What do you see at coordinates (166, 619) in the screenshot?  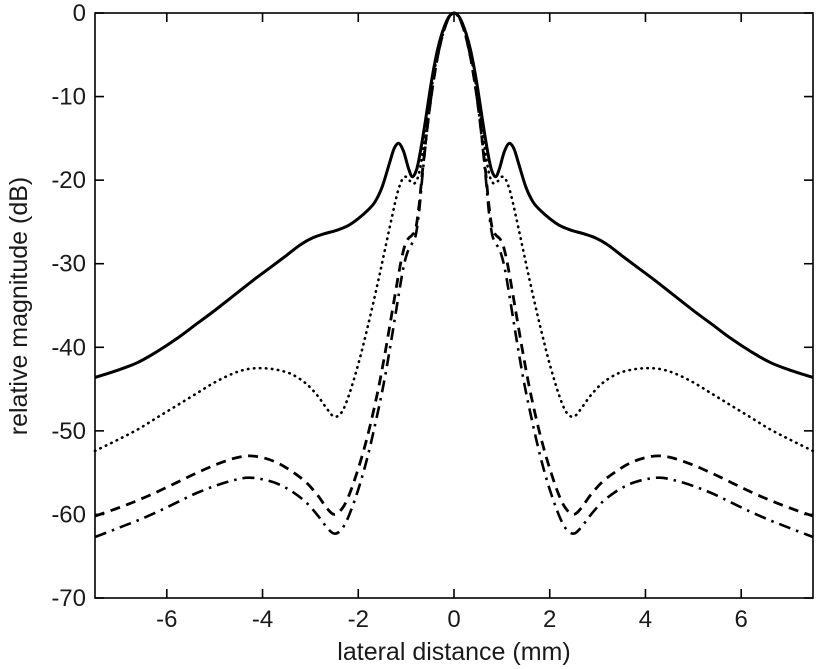 I see `x-tick-label: -6` at bounding box center [166, 619].